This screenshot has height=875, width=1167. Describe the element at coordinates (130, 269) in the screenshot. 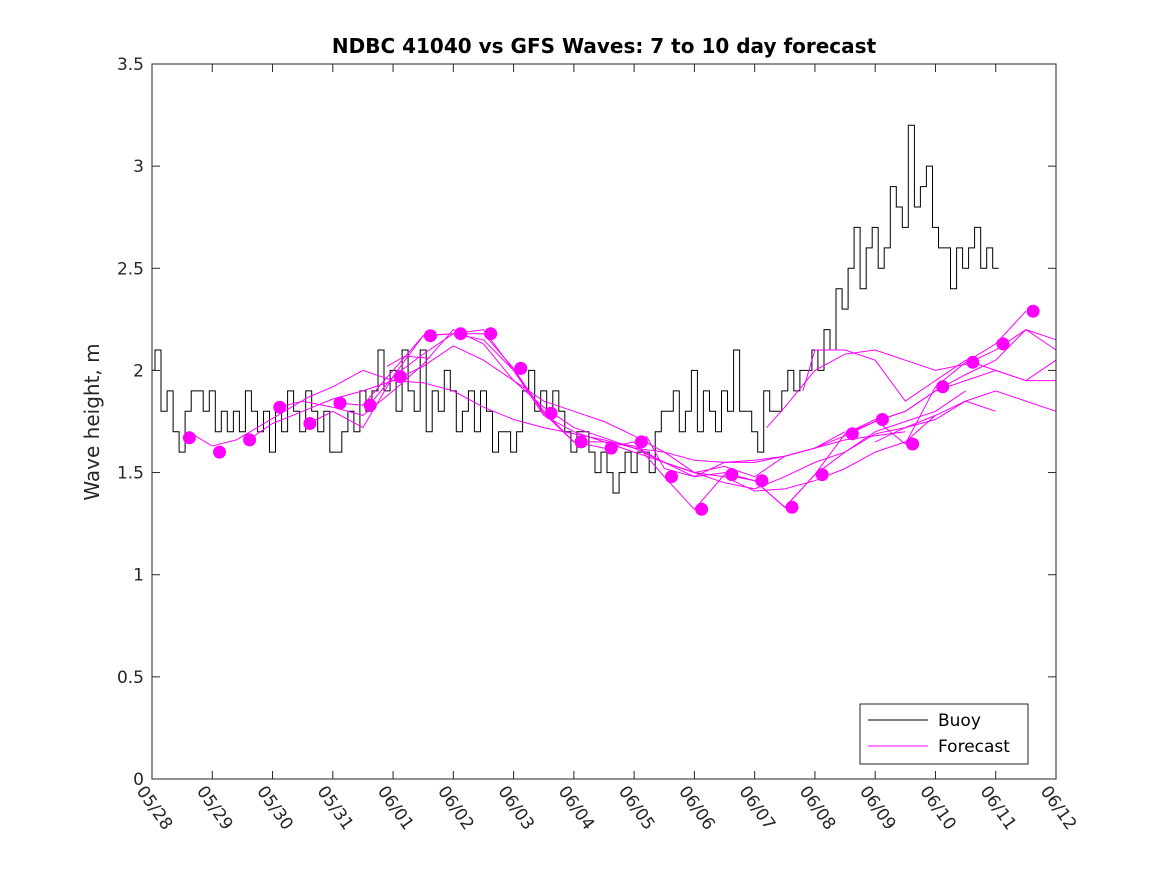

I see `y-tick-label: 2.5` at that location.